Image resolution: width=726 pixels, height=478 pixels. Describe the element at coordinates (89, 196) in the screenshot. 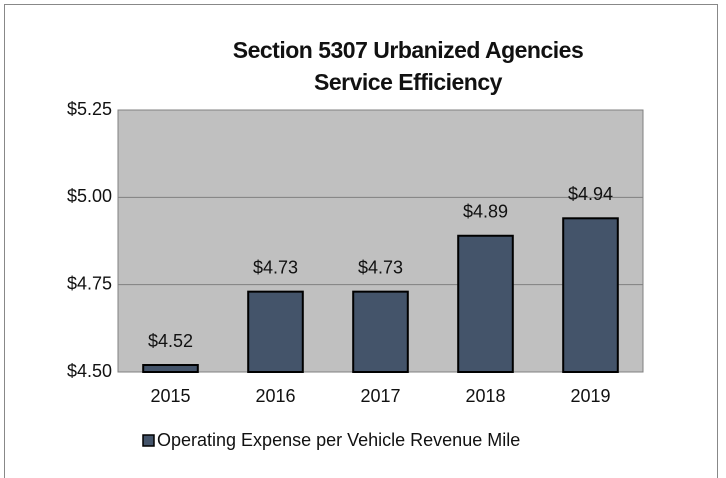

I see `y-tick-label: $5.00` at that location.